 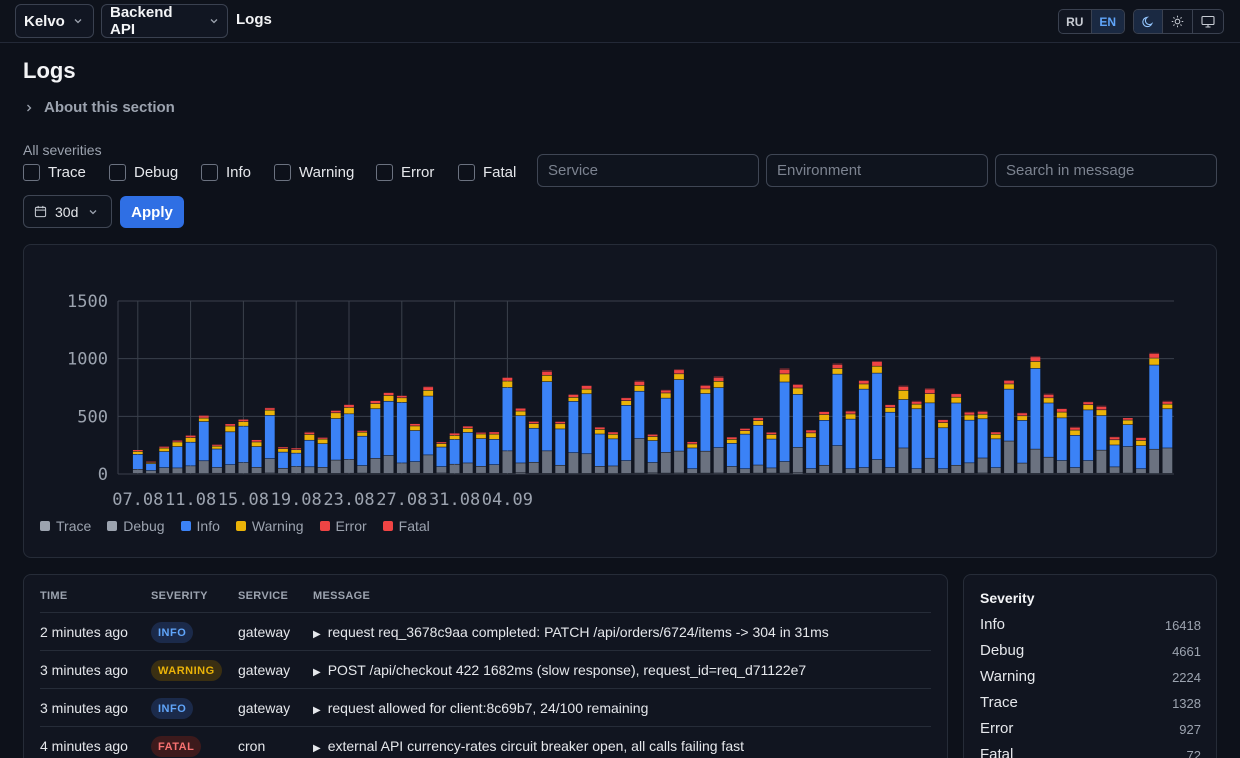 What do you see at coordinates (648, 170) in the screenshot?
I see `service-input` at bounding box center [648, 170].